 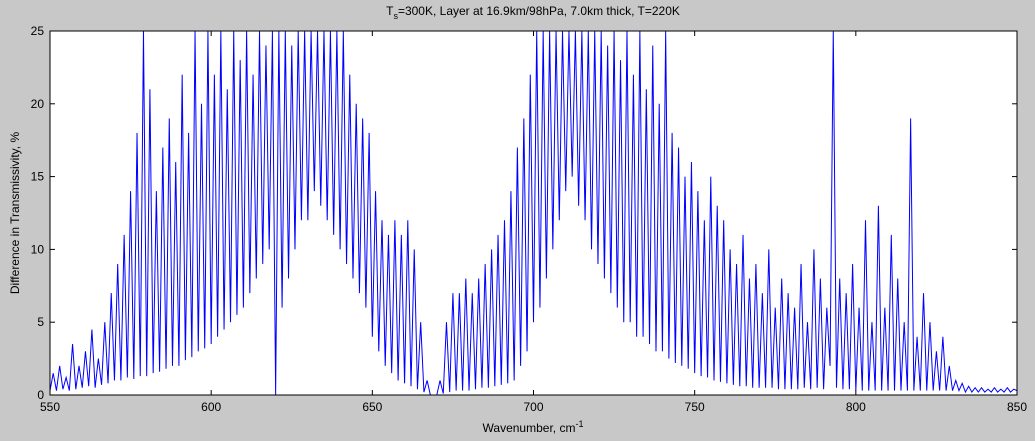 What do you see at coordinates (38, 104) in the screenshot?
I see `y-tick-label: 20` at bounding box center [38, 104].